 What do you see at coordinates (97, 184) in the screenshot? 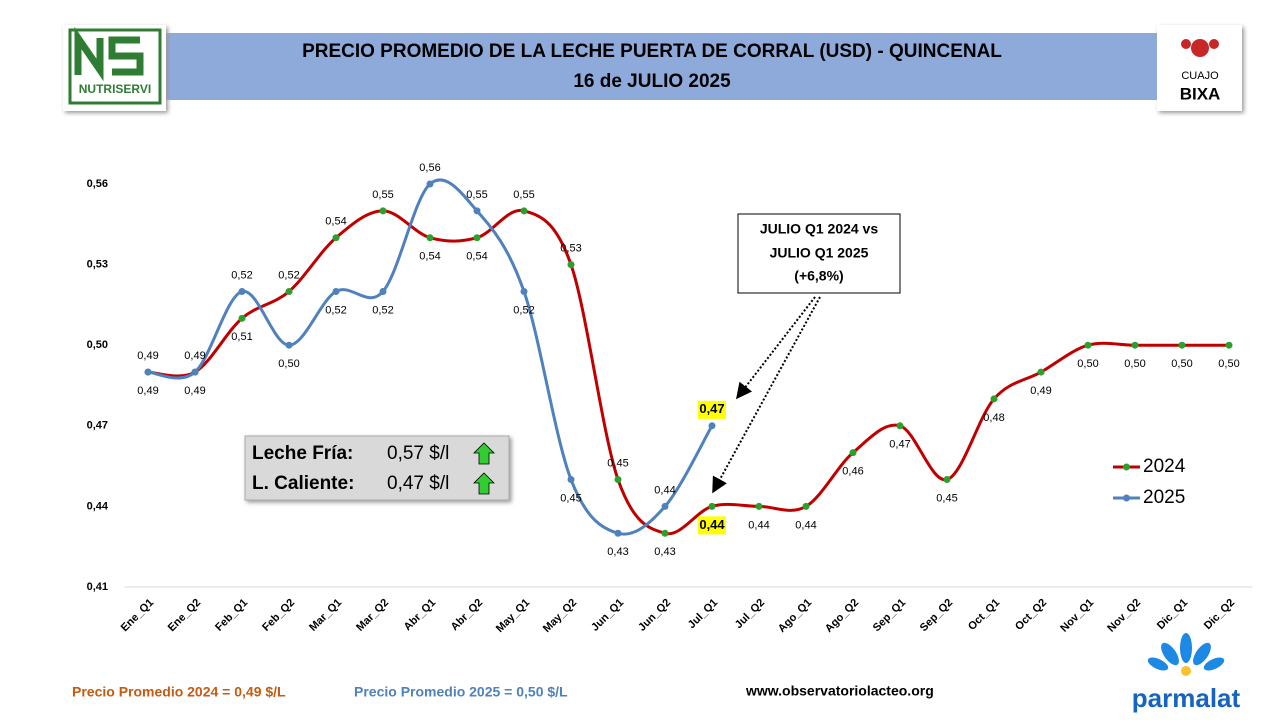
I see `y-tick-label: 0,56` at bounding box center [97, 184].